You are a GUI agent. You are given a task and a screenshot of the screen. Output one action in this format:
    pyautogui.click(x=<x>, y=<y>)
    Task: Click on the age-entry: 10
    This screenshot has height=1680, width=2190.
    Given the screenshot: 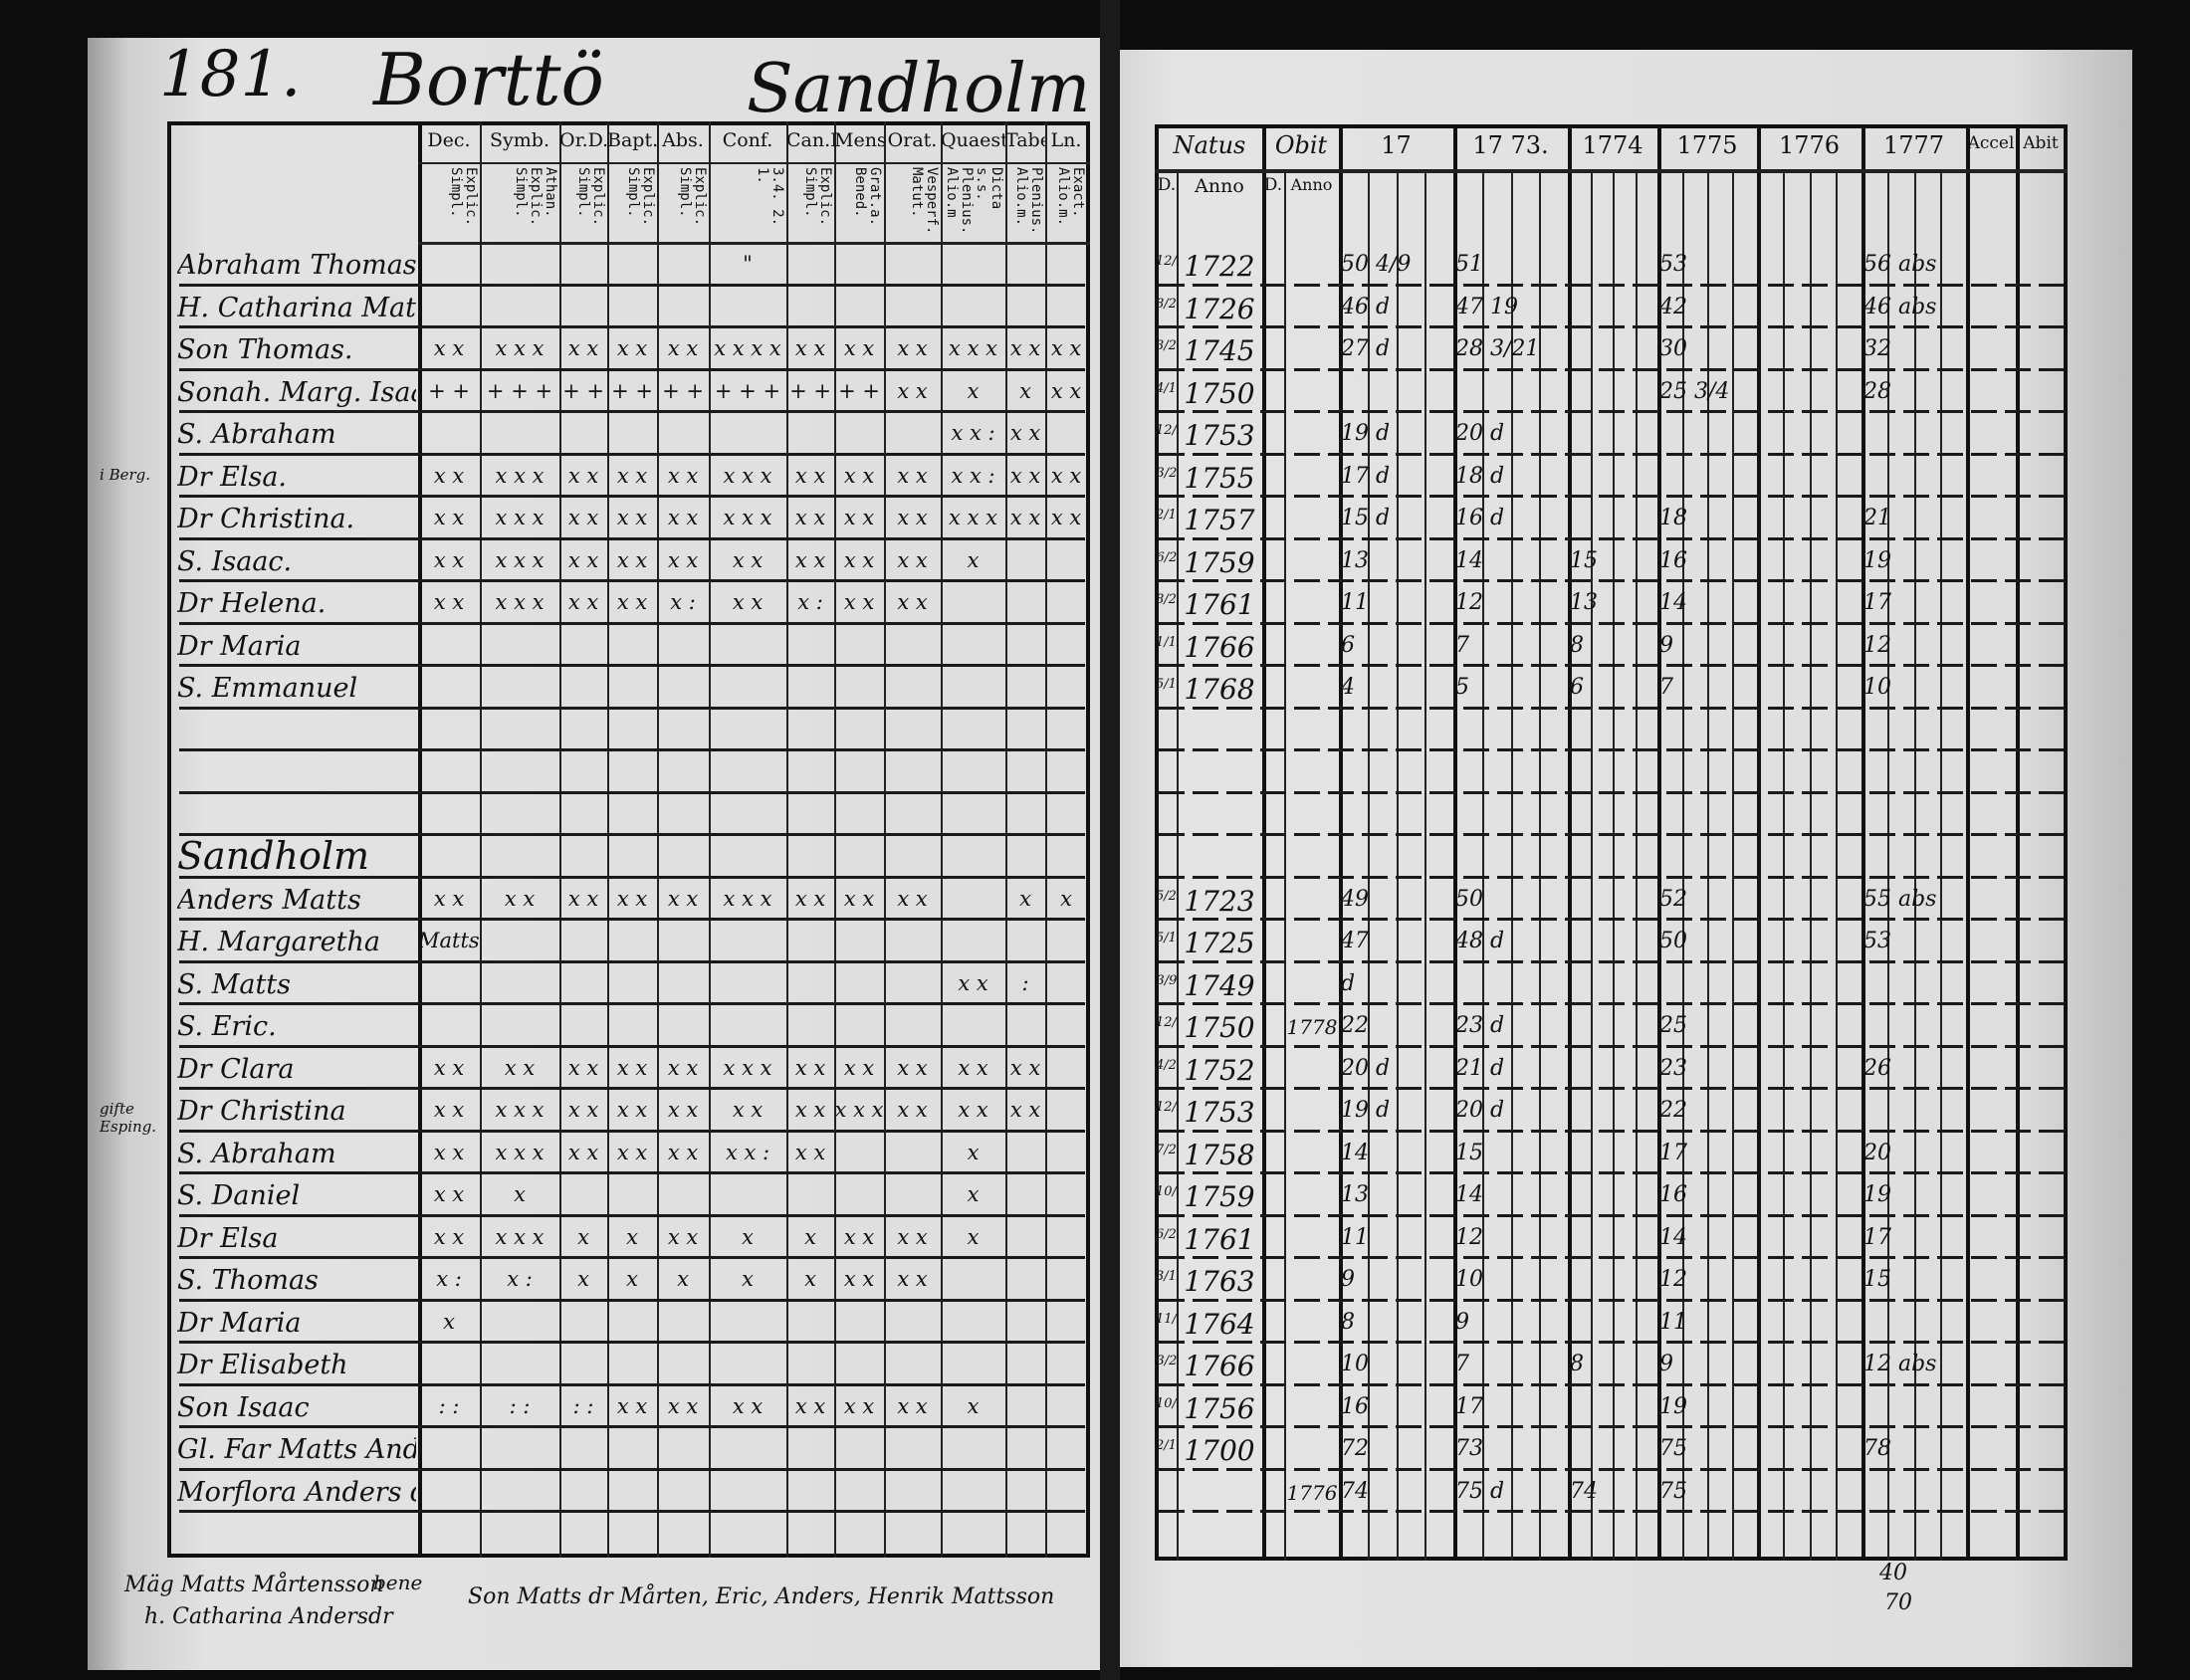 What is the action you would take?
    pyautogui.click(x=1355, y=1364)
    